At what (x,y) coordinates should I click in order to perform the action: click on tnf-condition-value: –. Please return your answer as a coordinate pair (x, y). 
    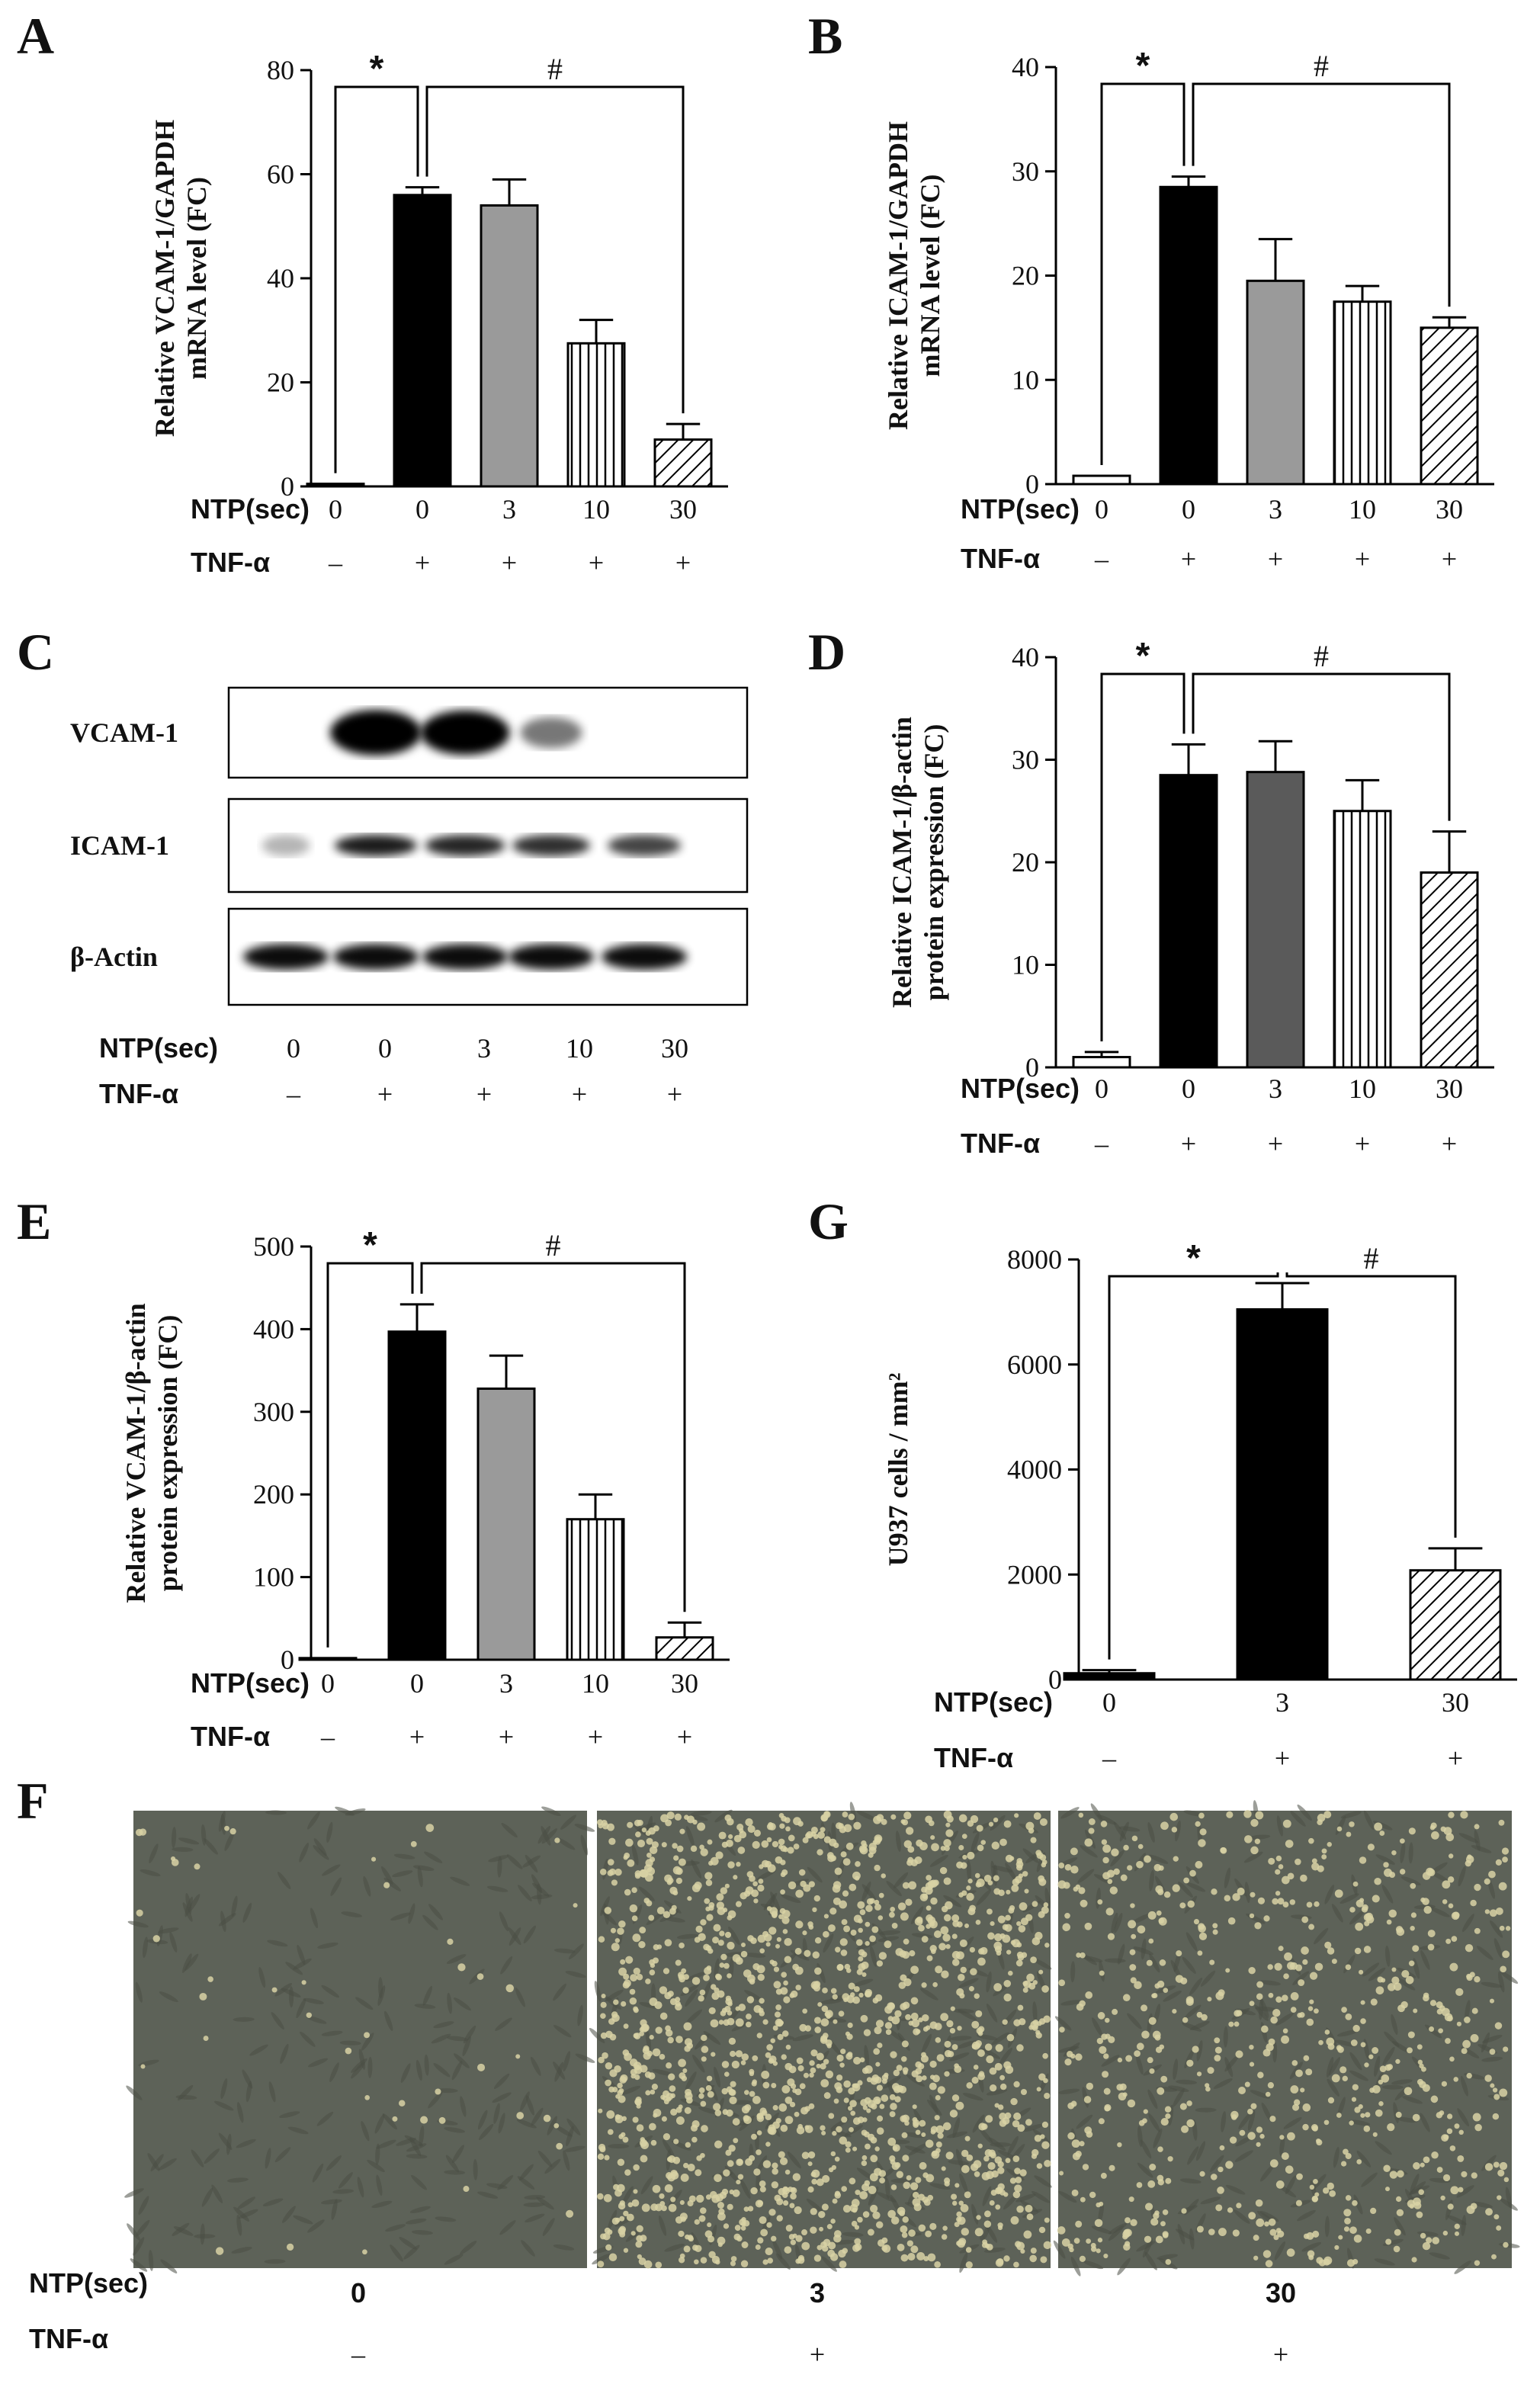
    Looking at the image, I should click on (327, 1737).